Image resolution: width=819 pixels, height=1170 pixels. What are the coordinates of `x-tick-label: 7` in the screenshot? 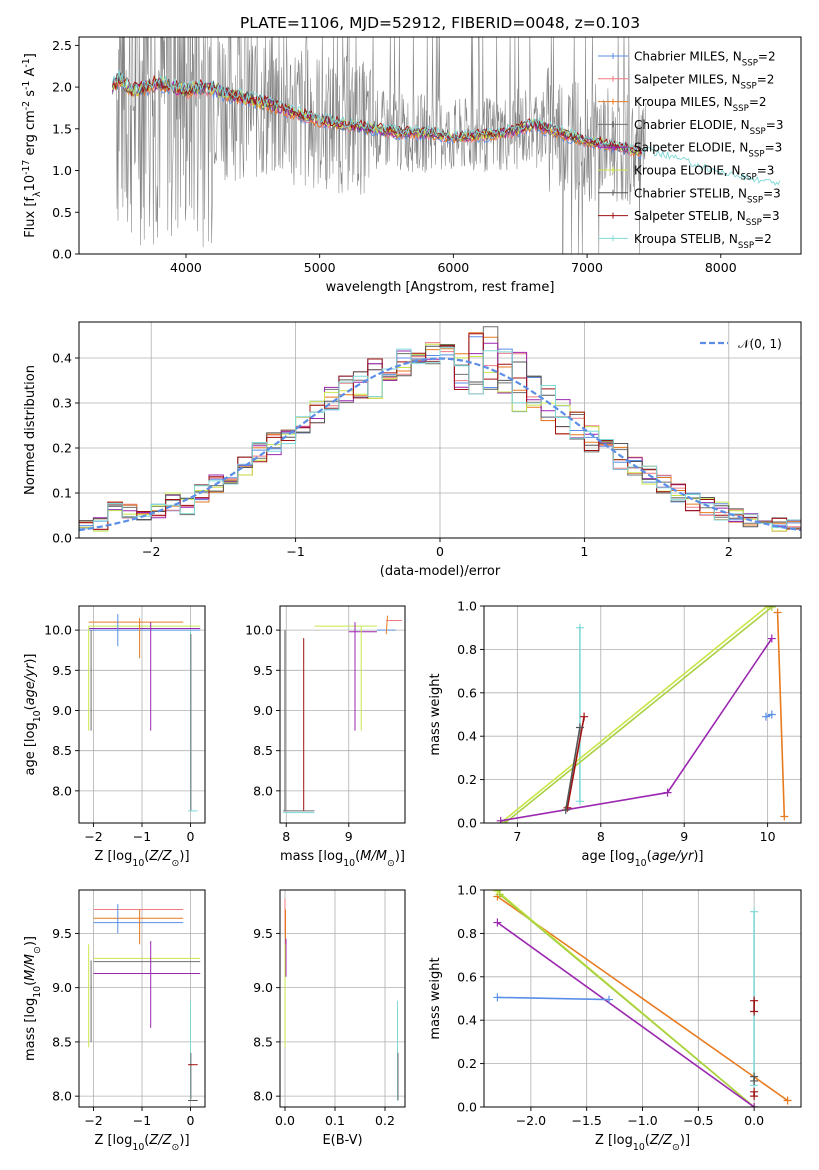 It's located at (517, 836).